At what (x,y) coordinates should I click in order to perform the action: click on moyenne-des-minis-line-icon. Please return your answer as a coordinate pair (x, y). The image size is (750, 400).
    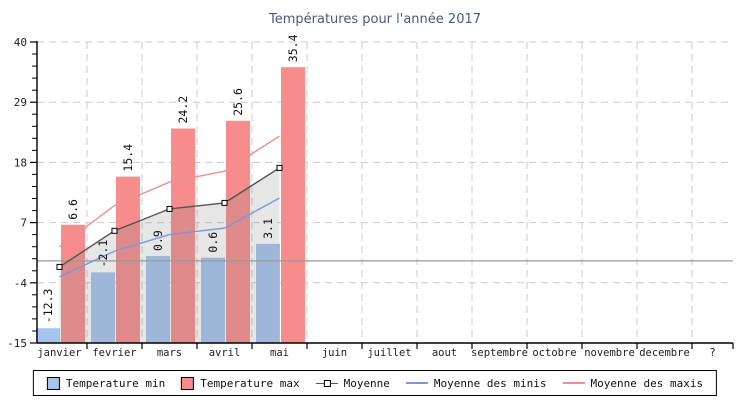
    Looking at the image, I should click on (416, 383).